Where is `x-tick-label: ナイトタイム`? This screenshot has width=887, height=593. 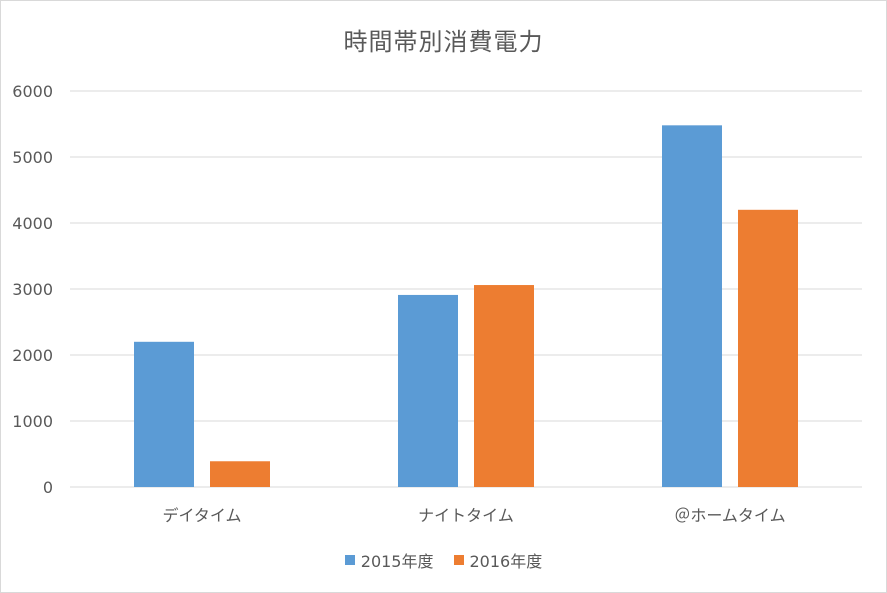 x-tick-label: ナイトタイム is located at coordinates (466, 515).